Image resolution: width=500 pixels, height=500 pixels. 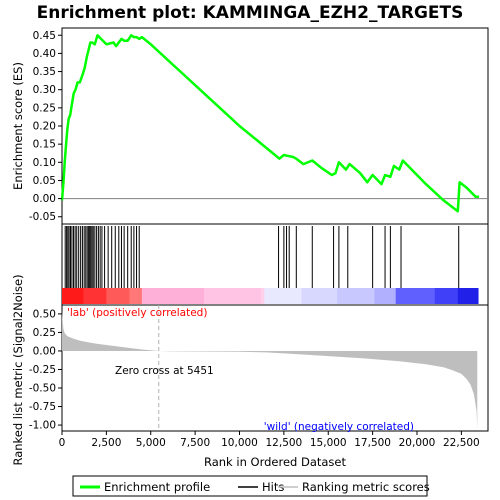 What do you see at coordinates (417, 443) in the screenshot?
I see `xtick-label: 20,000` at bounding box center [417, 443].